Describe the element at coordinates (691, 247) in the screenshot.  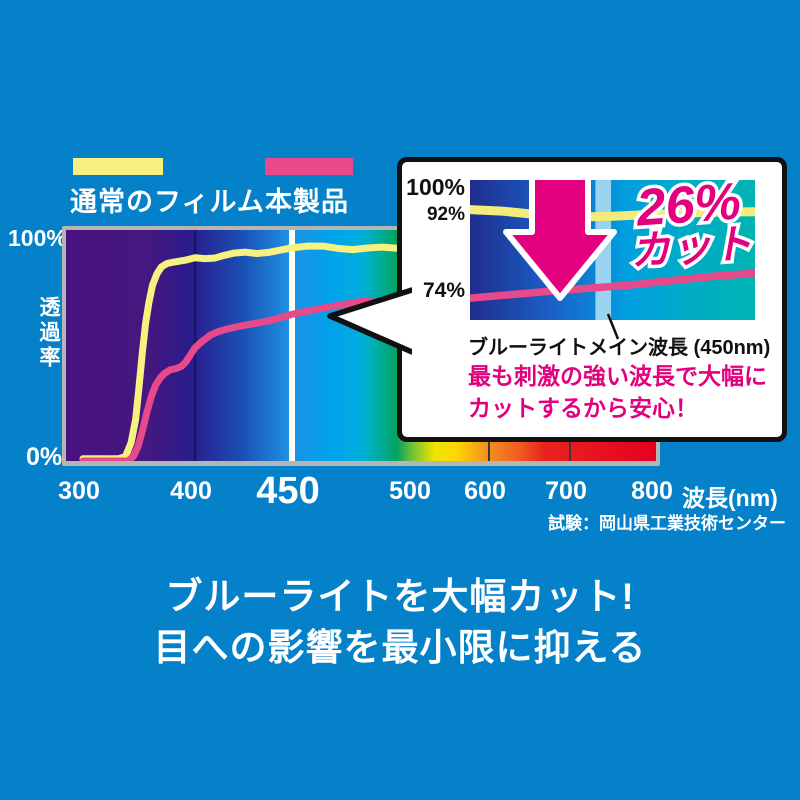
I see `cut-percentage-word: カット` at that location.